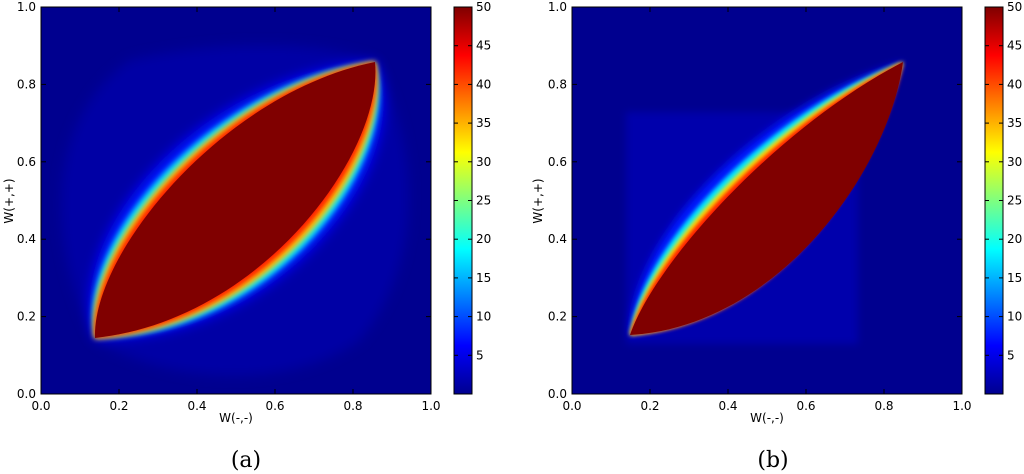 This screenshot has height=474, width=1024. What do you see at coordinates (246, 460) in the screenshot?
I see `caption-a: (a)` at bounding box center [246, 460].